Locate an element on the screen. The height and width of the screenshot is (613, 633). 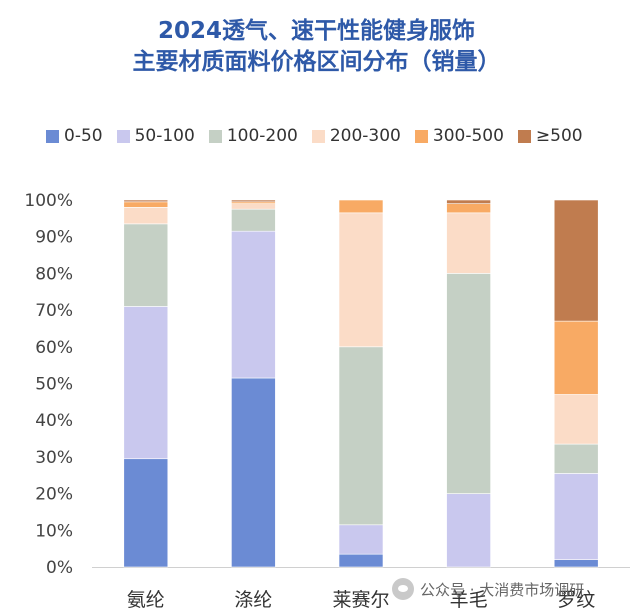
legend-label: 50-100 is located at coordinates (164, 136).